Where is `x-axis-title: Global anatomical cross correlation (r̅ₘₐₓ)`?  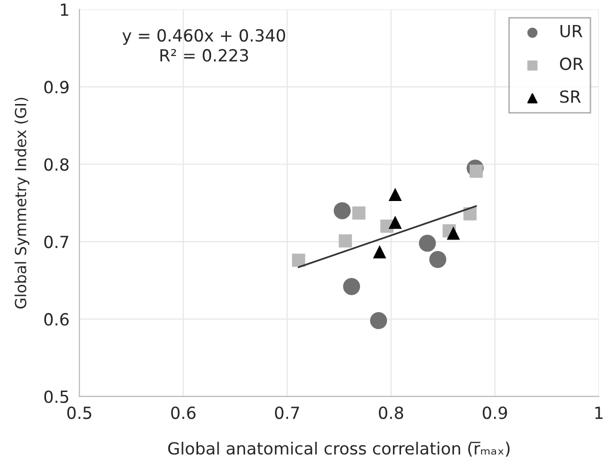 x-axis-title: Global anatomical cross correlation (r̅ₘₐₓ) is located at coordinates (339, 449).